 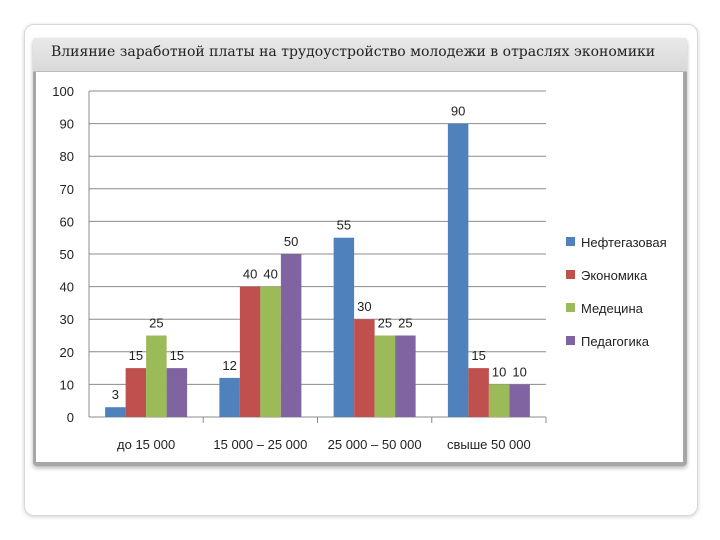 What do you see at coordinates (67, 254) in the screenshot?
I see `y-tick-label: 50` at bounding box center [67, 254].